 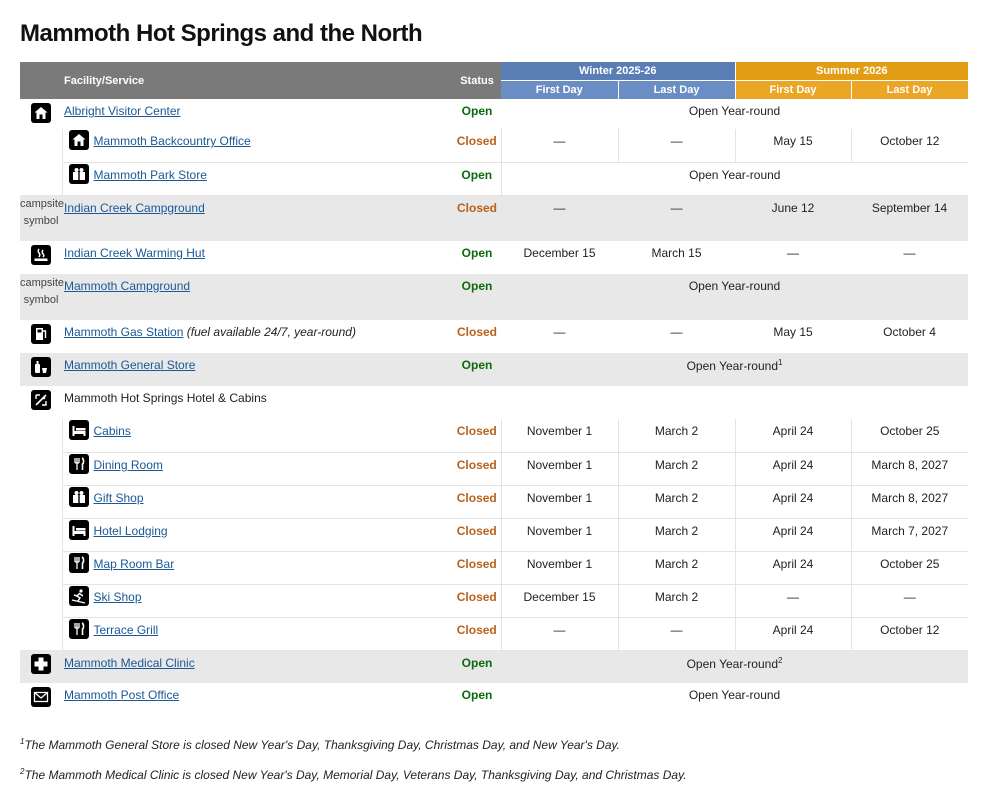 What do you see at coordinates (126, 629) in the screenshot?
I see `facility-link: Terrace Grill` at bounding box center [126, 629].